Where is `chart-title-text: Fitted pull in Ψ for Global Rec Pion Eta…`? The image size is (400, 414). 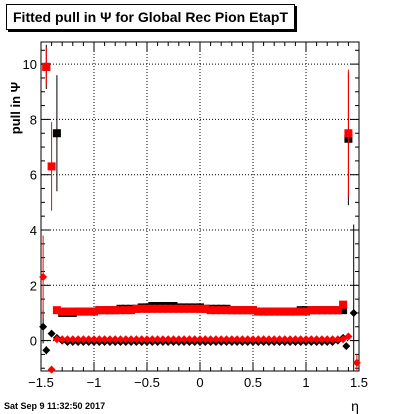
chart-title-text: Fitted pull in Ψ for Global Rec Pion Eta… is located at coordinates (150, 17).